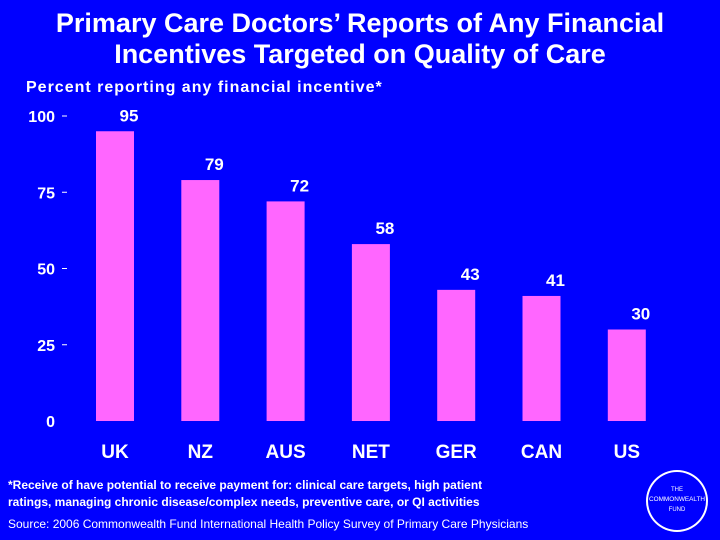  What do you see at coordinates (541, 452) in the screenshot?
I see `category-label: CAN` at bounding box center [541, 452].